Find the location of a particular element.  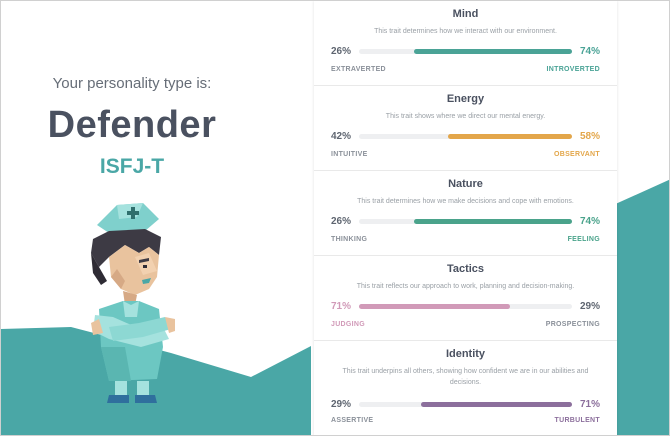

left-percentage: 29% is located at coordinates (341, 404).